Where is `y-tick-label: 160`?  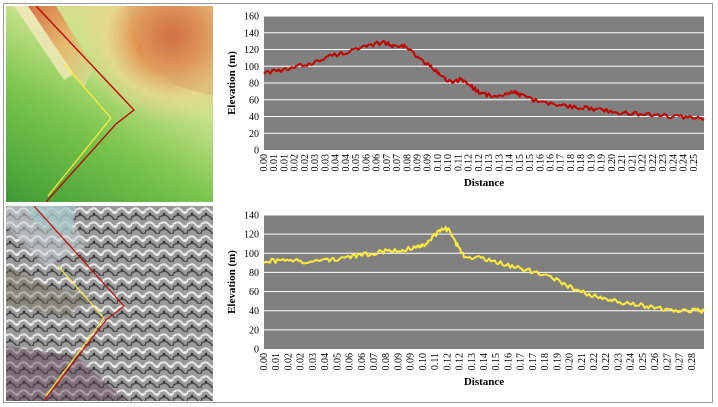 y-tick-label: 160 is located at coordinates (251, 17).